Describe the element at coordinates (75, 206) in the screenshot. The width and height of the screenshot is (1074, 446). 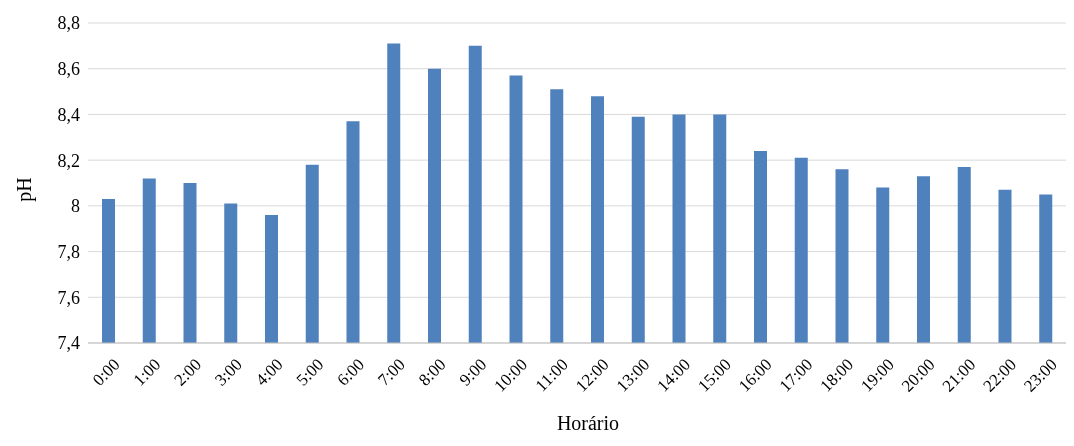
I see `y-tick-label: 8` at that location.